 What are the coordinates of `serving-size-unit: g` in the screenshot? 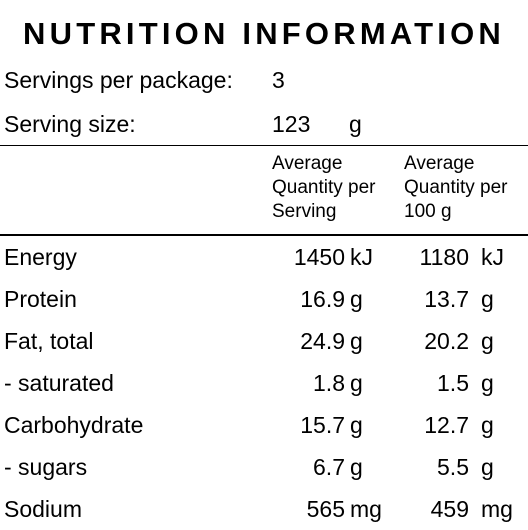 It's located at (355, 124).